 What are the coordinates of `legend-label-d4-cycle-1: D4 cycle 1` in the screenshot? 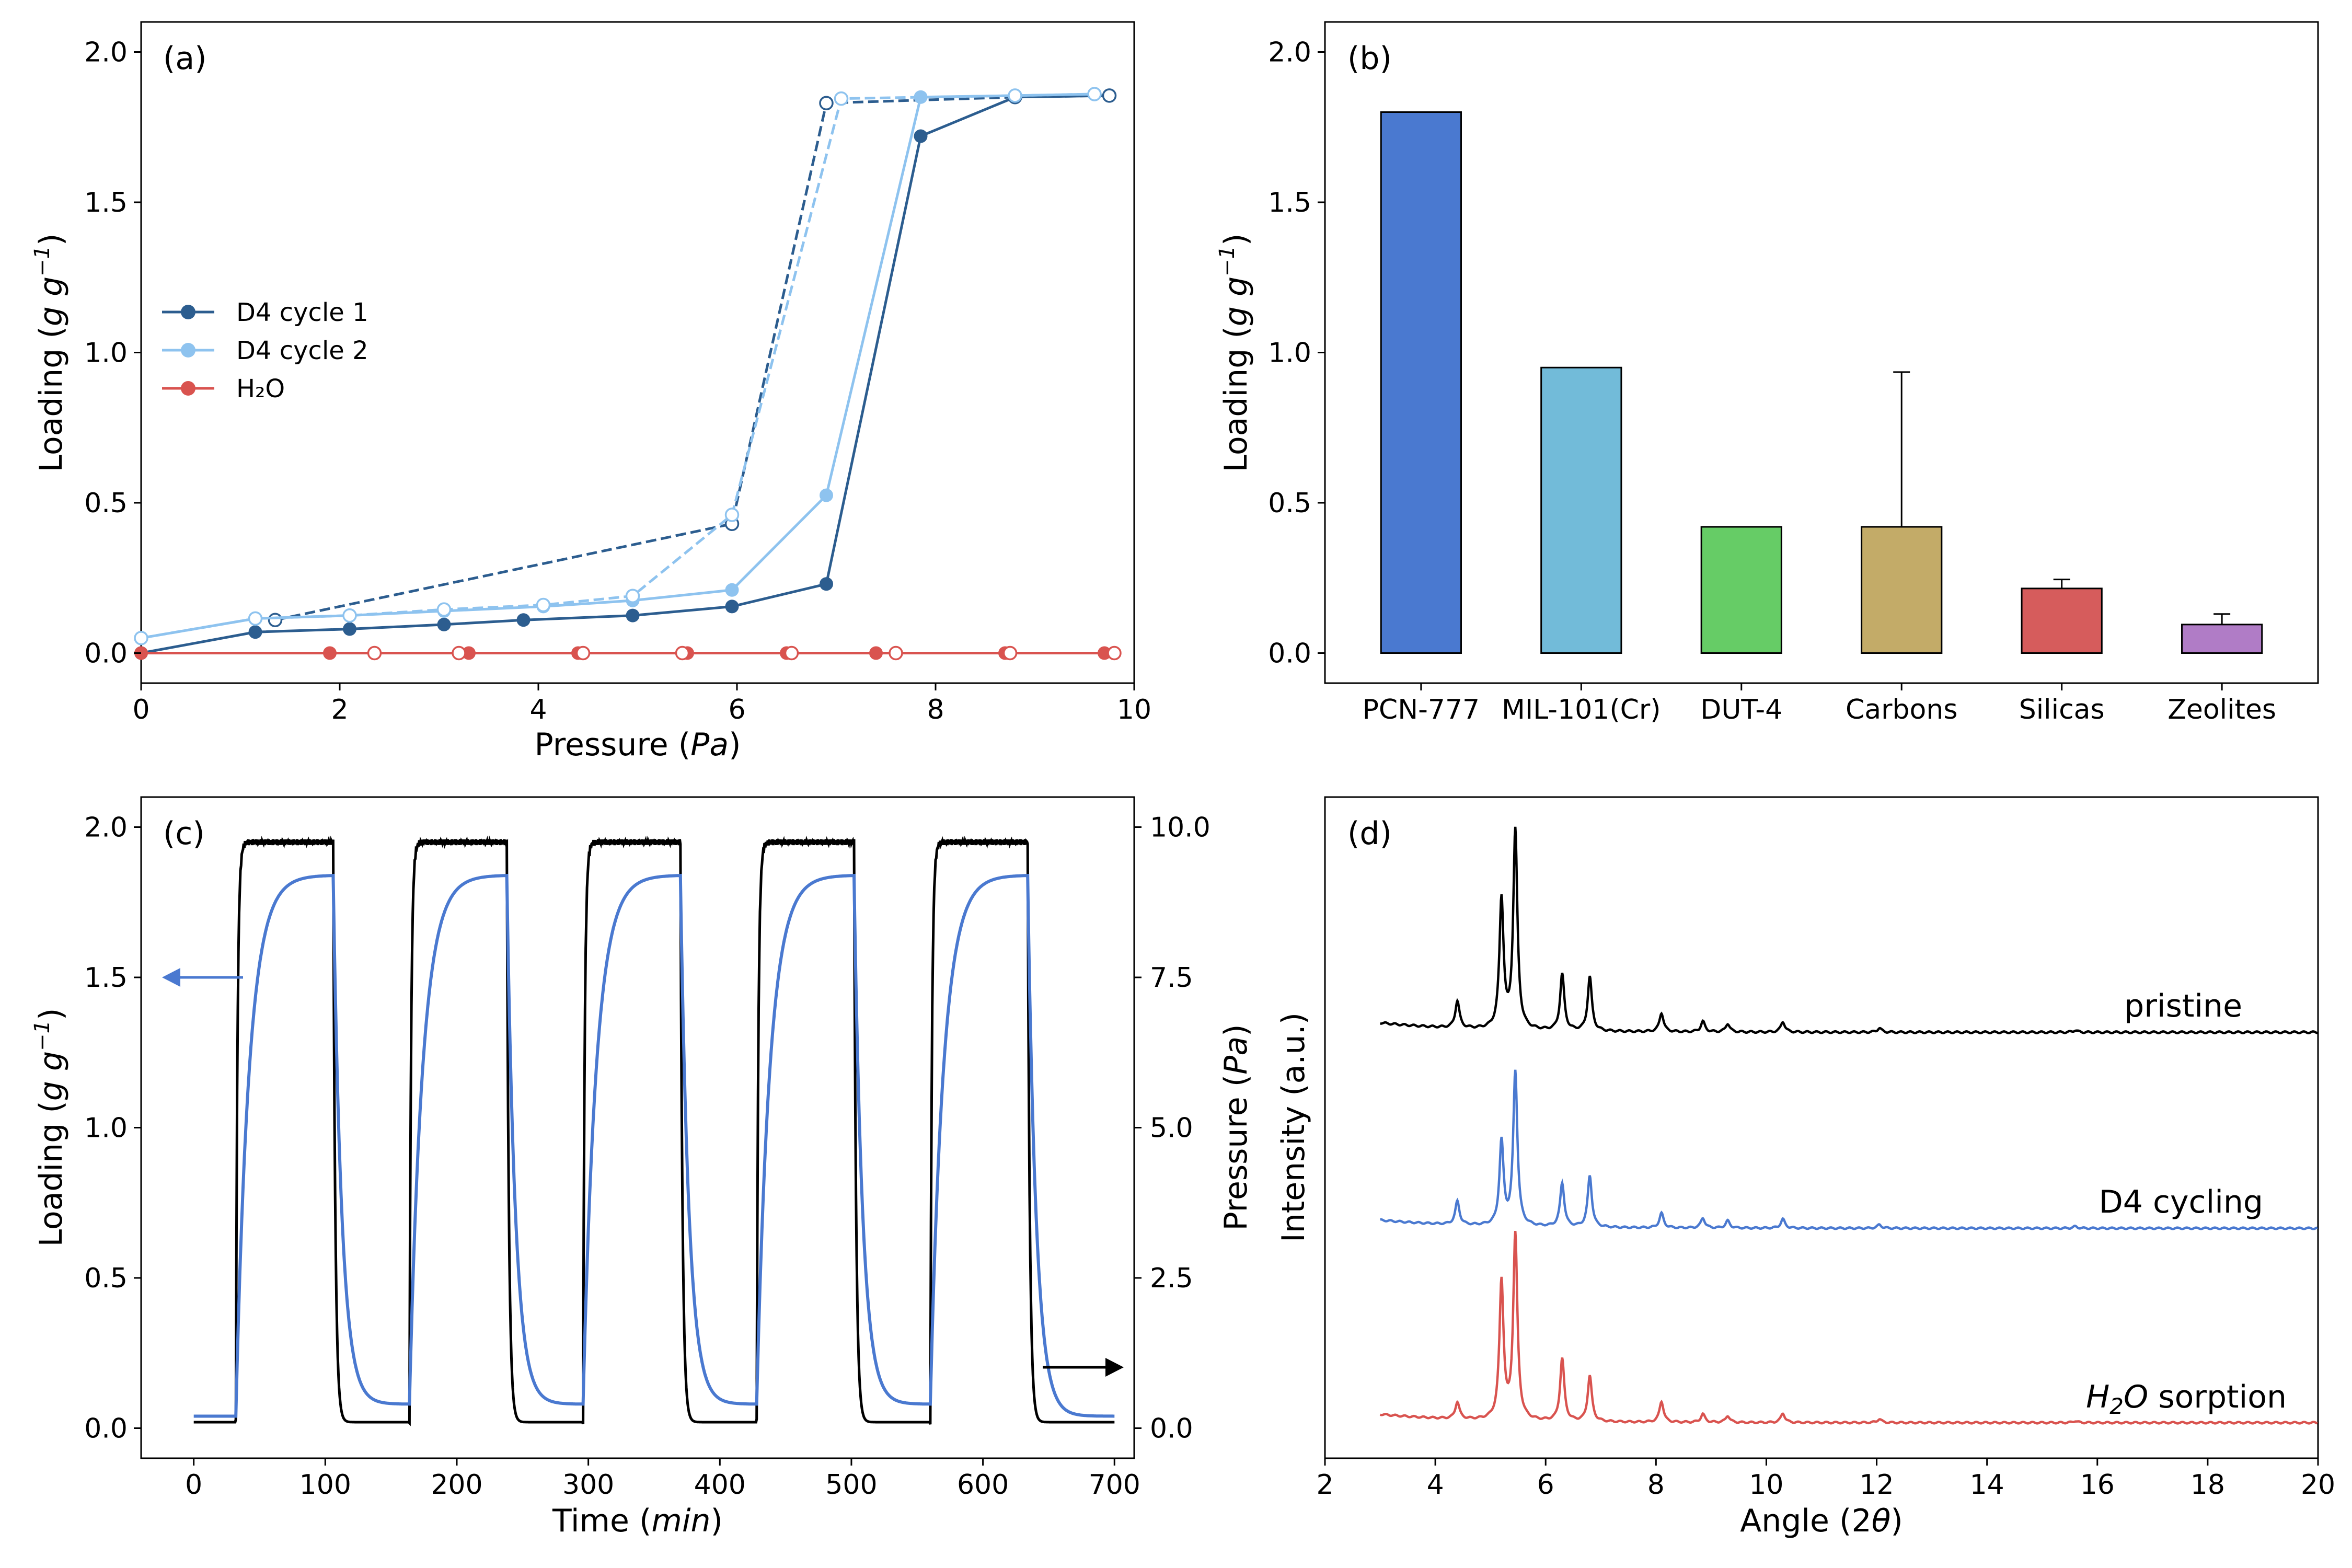 It's located at (302, 312).